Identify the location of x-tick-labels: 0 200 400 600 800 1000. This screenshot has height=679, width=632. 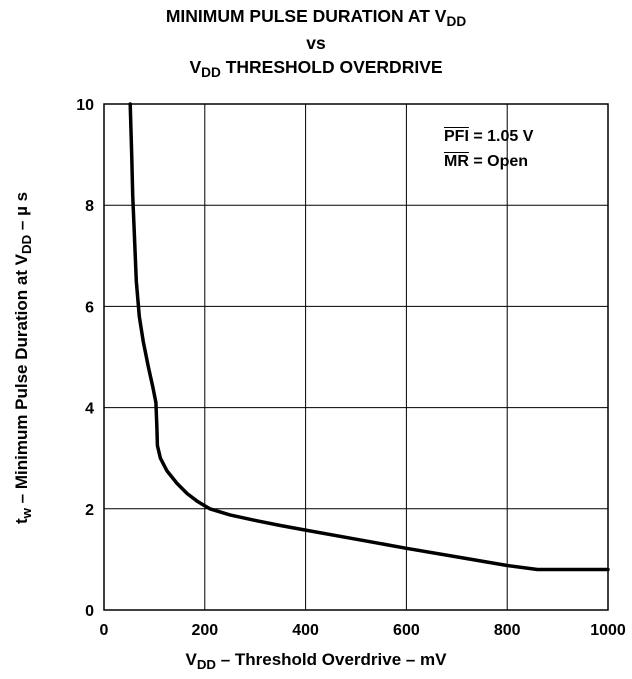
(363, 630).